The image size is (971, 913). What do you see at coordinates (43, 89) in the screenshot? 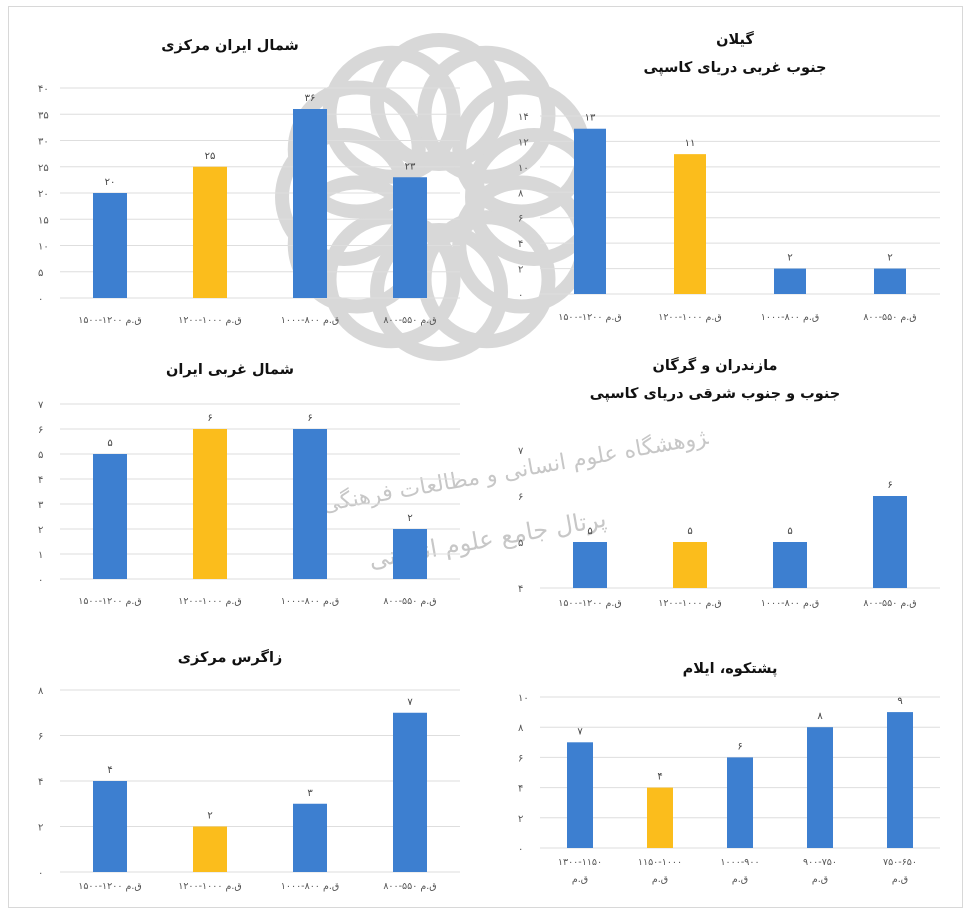
I see `y-tick-label: ۴۰` at bounding box center [43, 89].